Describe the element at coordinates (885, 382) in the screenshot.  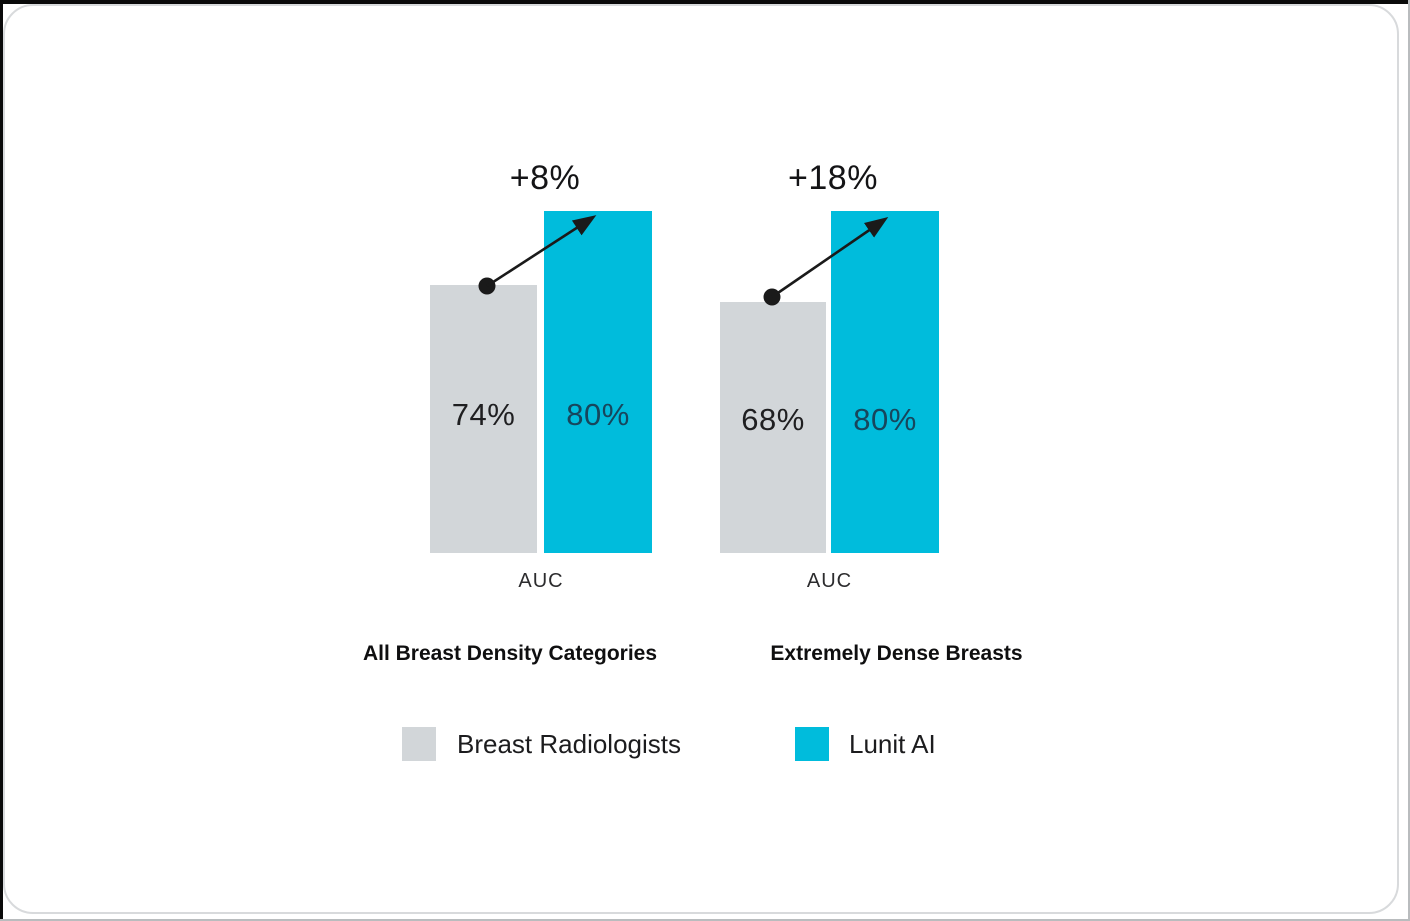
I see `bar-lunit-ai-extremely-dense` at that location.